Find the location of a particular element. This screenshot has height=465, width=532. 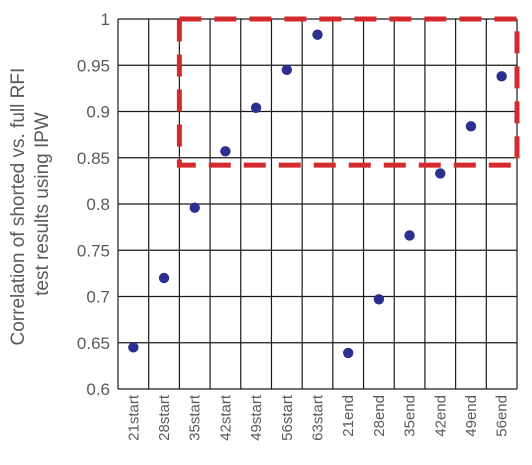

data-point-42end is located at coordinates (440, 173).